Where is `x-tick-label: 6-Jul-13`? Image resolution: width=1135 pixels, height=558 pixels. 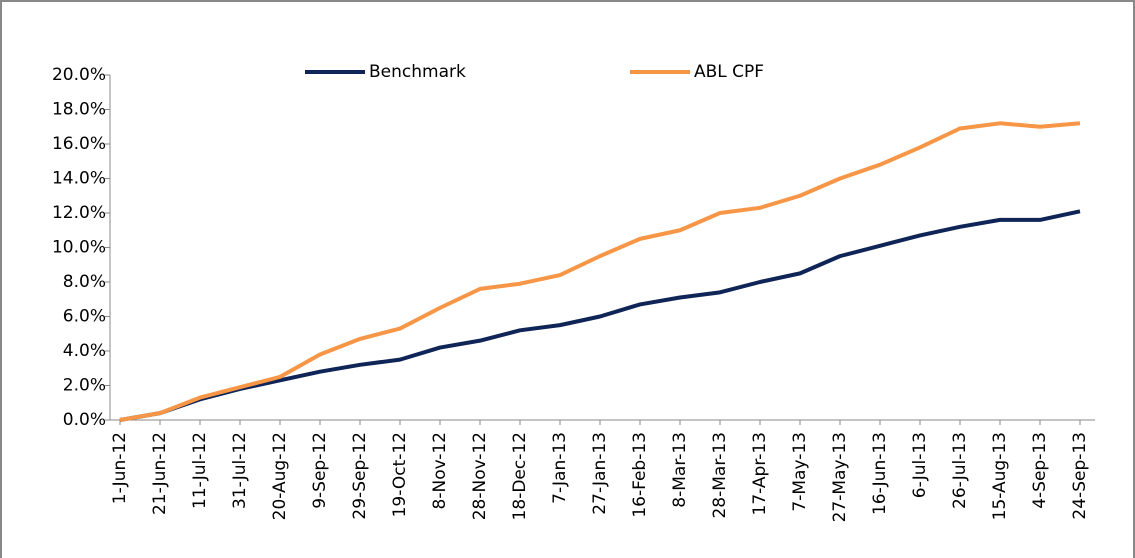
x-tick-label: 6-Jul-13 is located at coordinates (920, 465).